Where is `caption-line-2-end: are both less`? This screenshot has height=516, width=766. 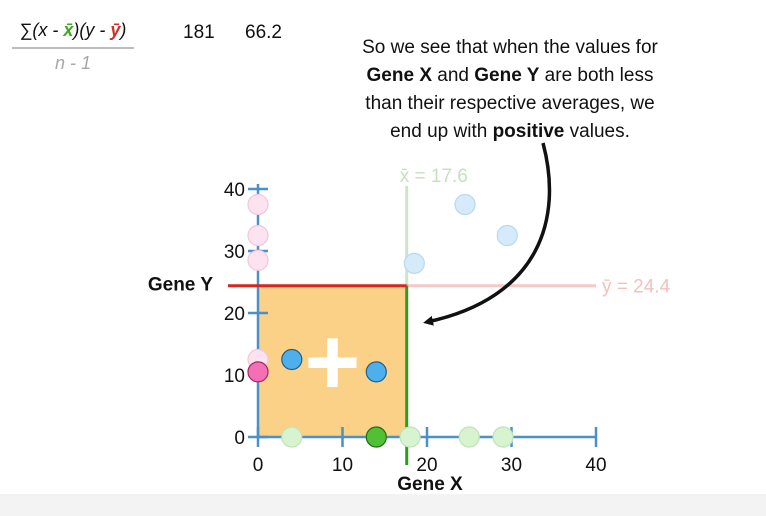 caption-line-2-end: are both less is located at coordinates (596, 75).